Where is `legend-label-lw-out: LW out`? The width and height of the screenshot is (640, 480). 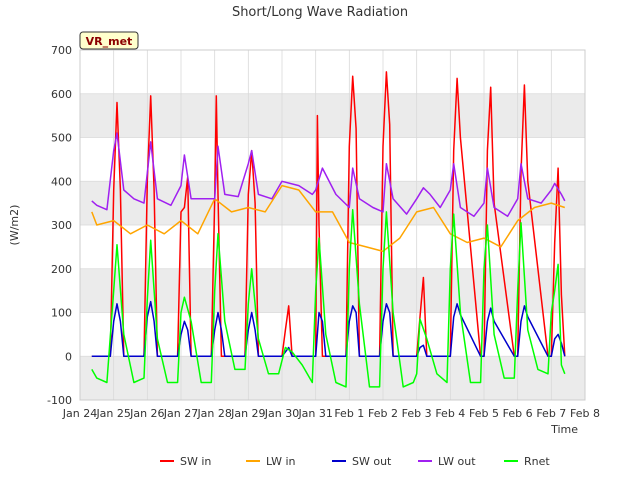
legend-label-lw-out: LW out is located at coordinates (457, 461).